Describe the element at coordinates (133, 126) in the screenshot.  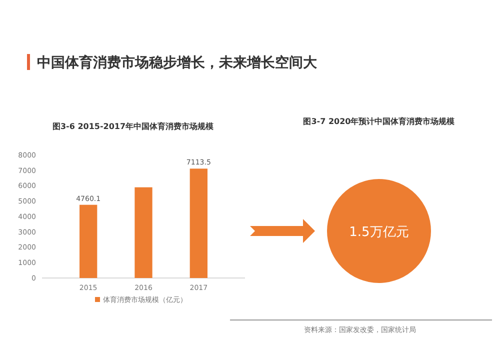
I see `chart-subtitle: 图3-6 2015-2017年中国体育消费市场规模` at that location.